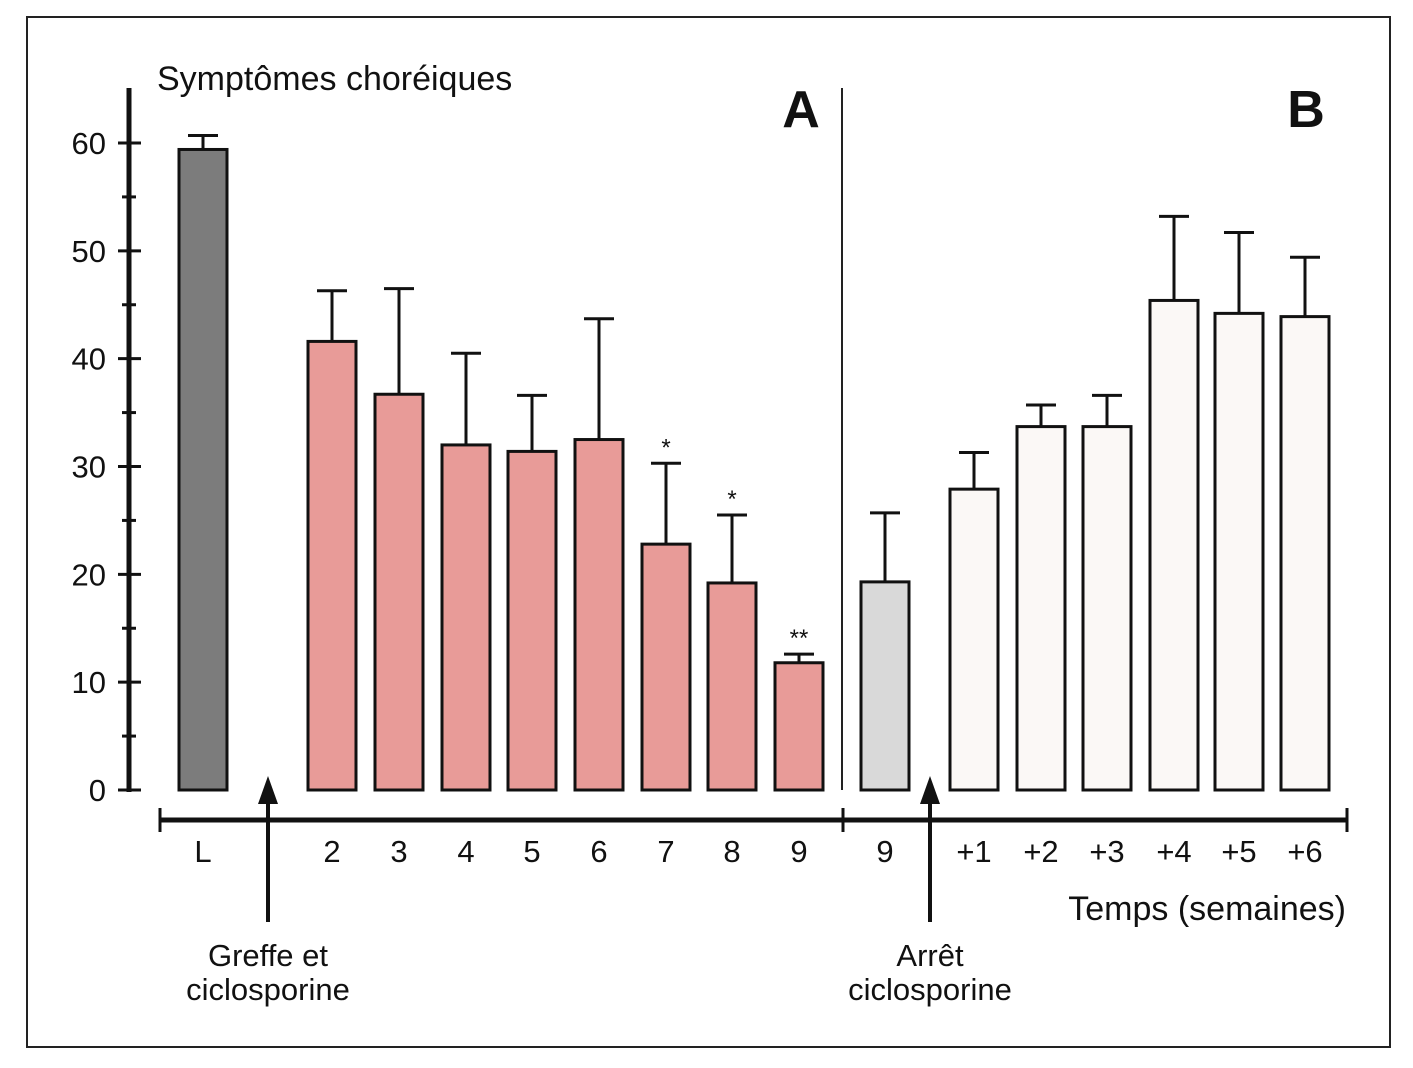 This screenshot has width=1413, height=1068. Describe the element at coordinates (268, 955) in the screenshot. I see `annotation-text: Greffe et` at that location.